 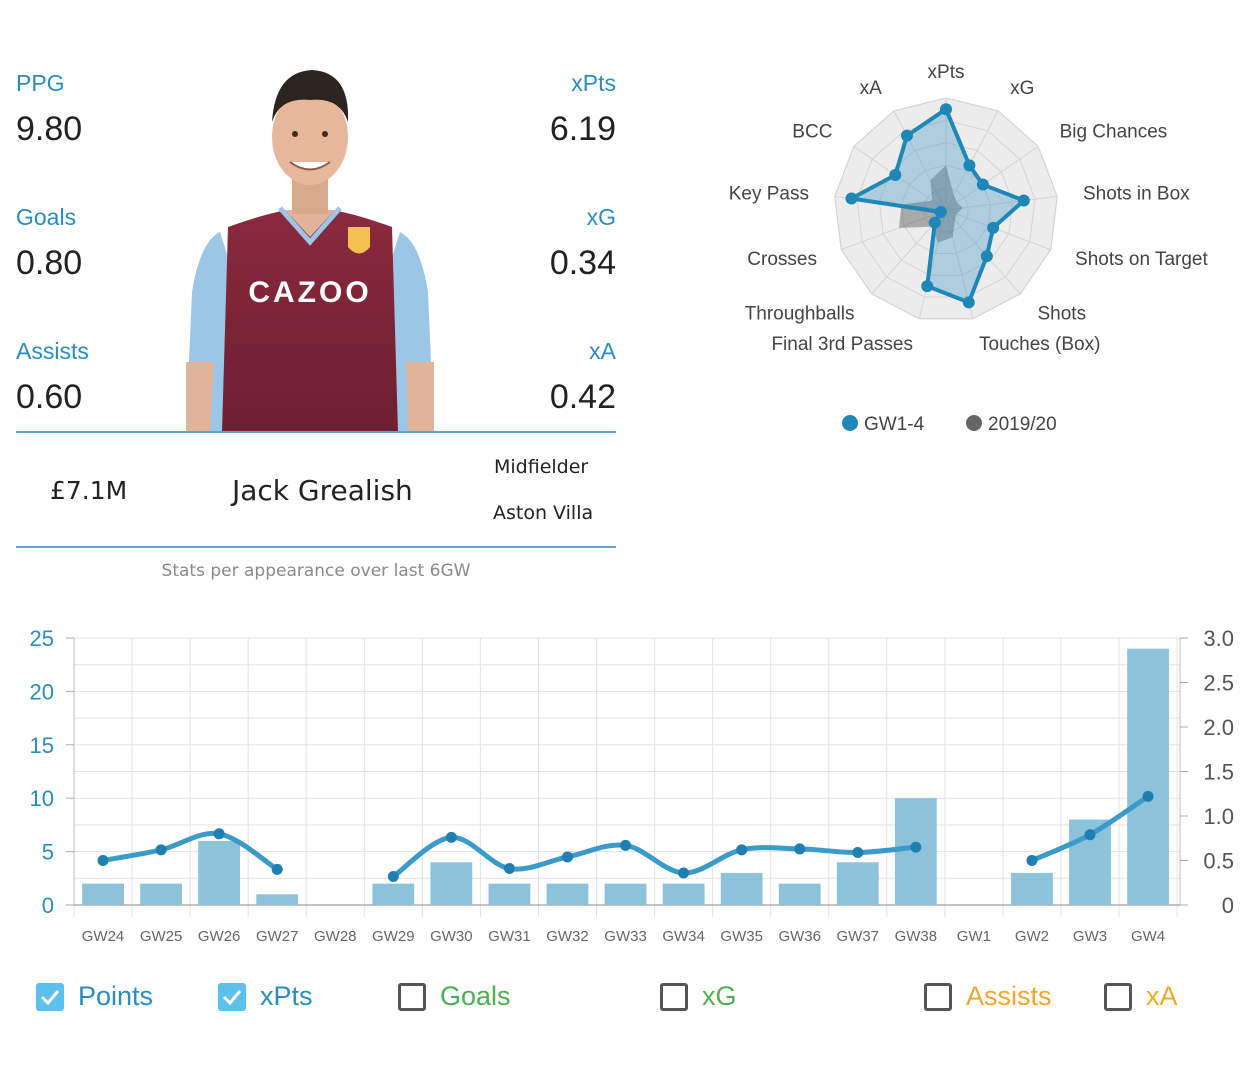 I want to click on x-tick-label: GW36, so click(x=799, y=936).